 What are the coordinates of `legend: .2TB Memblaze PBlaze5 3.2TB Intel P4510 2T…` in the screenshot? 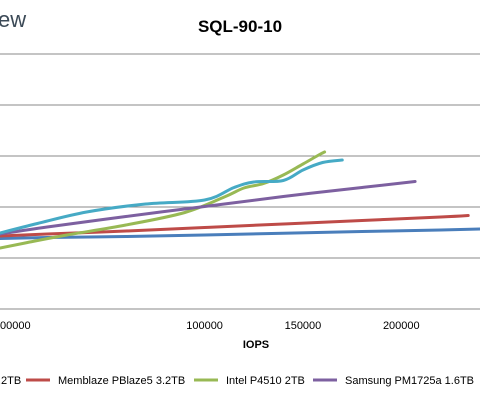 It's located at (237, 381).